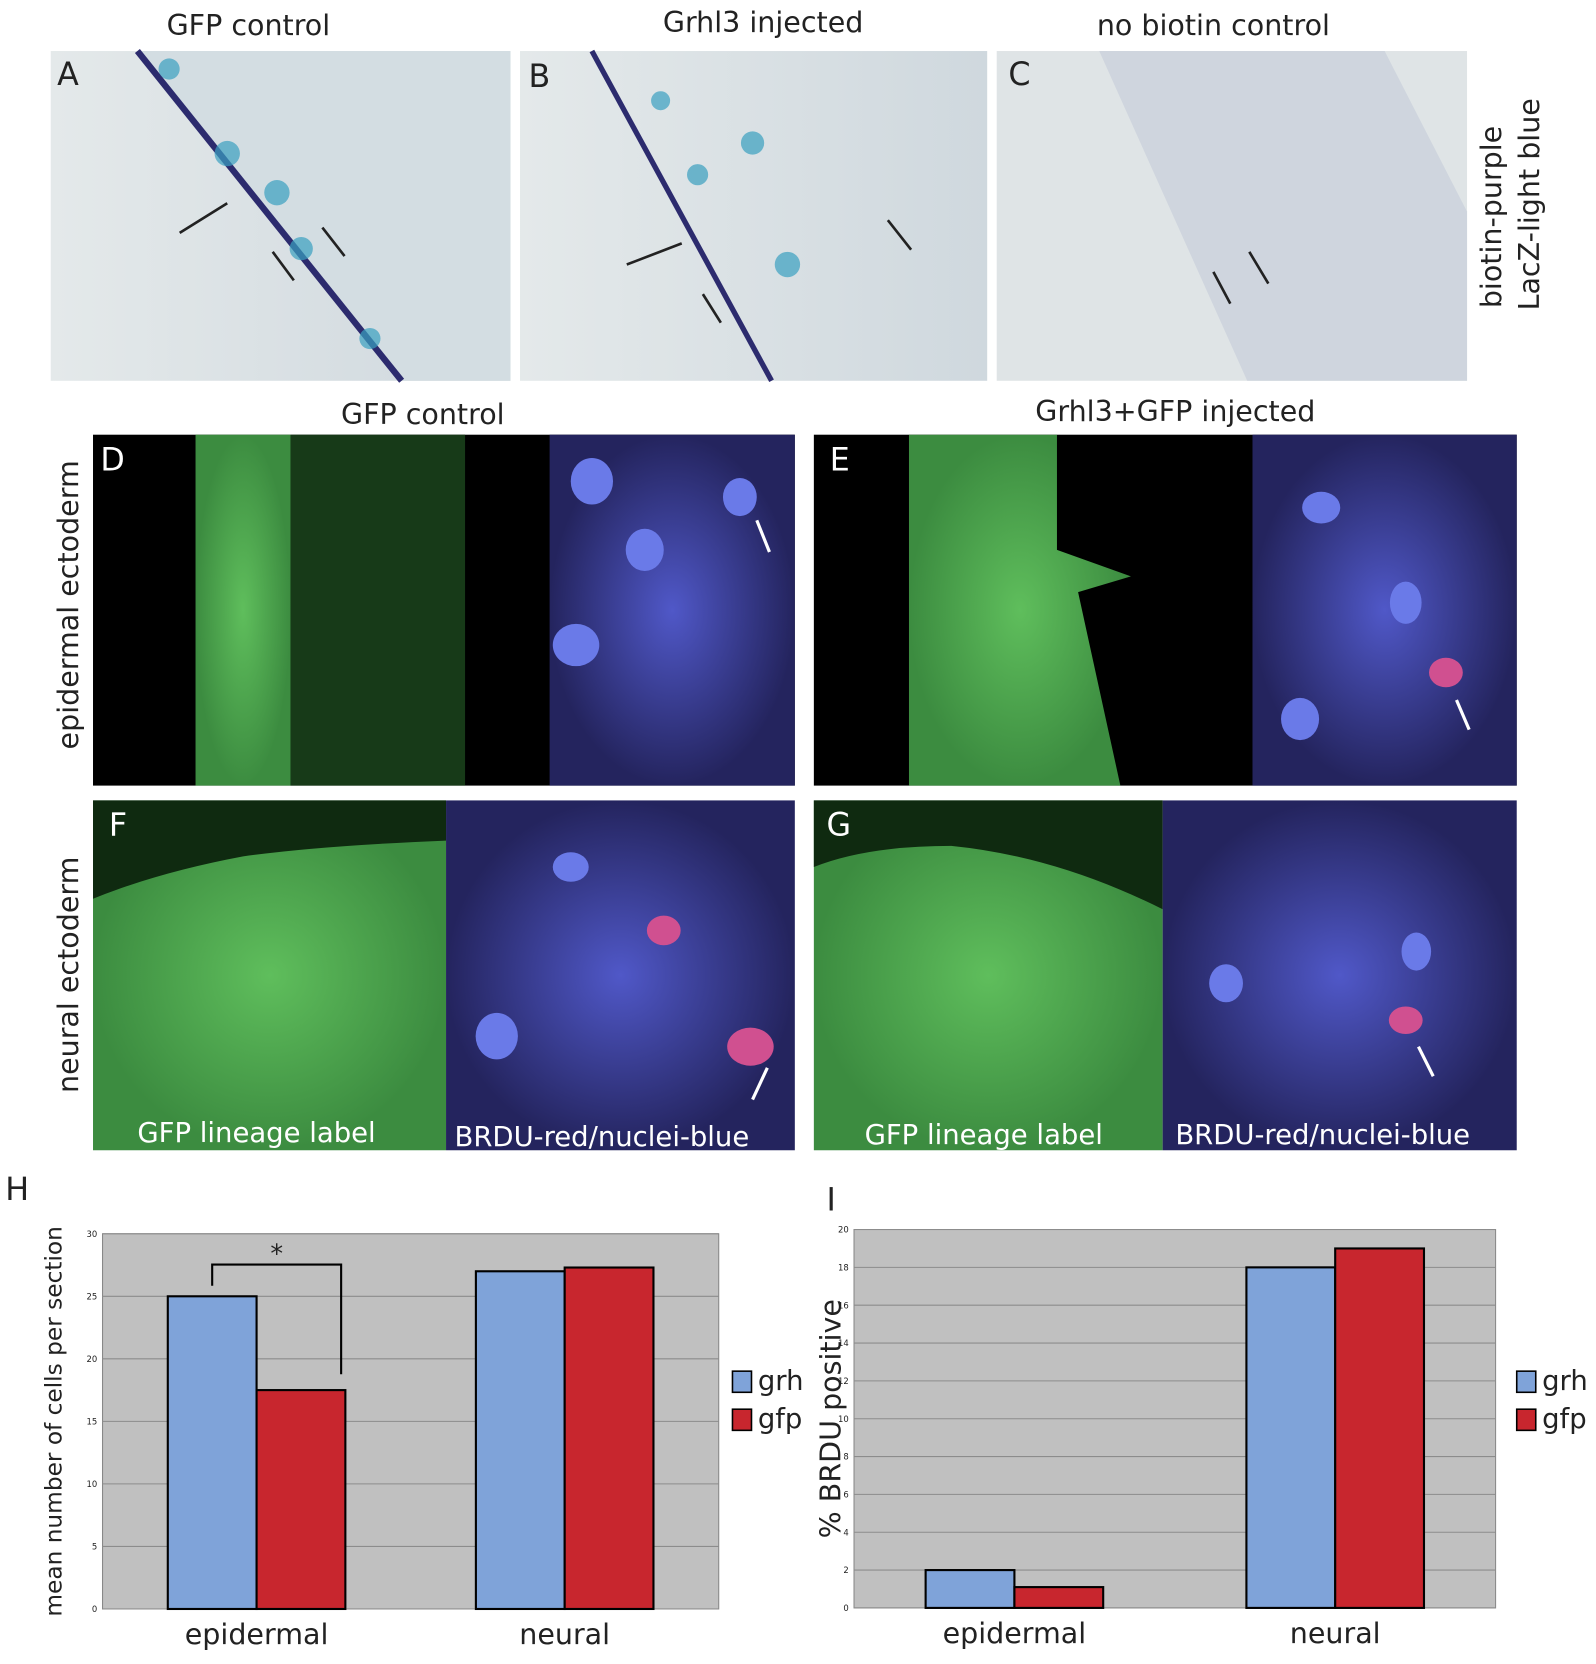  What do you see at coordinates (839, 825) in the screenshot?
I see `panel-letter: G` at bounding box center [839, 825].